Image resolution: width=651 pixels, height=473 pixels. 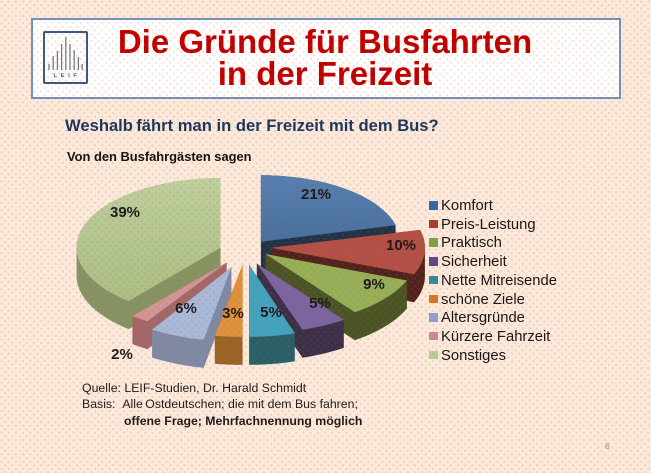 What do you see at coordinates (374, 284) in the screenshot?
I see `svg-text: 9%` at bounding box center [374, 284].